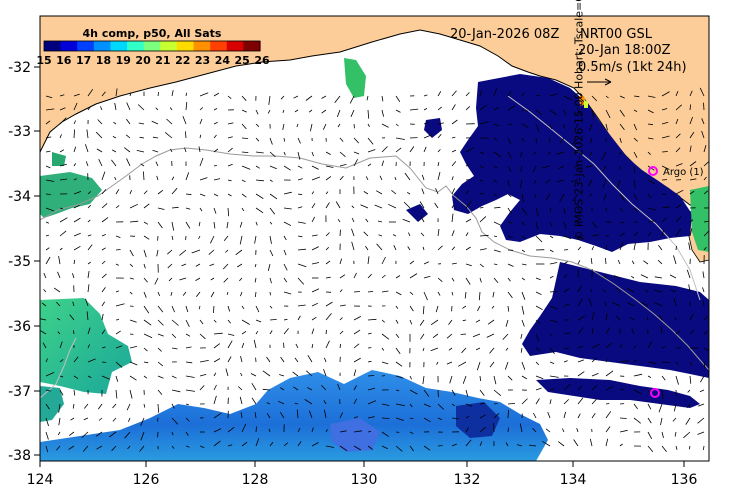 Image resolution: width=750 pixels, height=496 pixels. Describe the element at coordinates (24, 262) in the screenshot. I see `y-axis: -32 -33 -34 -35 -36 -37 -38` at that location.